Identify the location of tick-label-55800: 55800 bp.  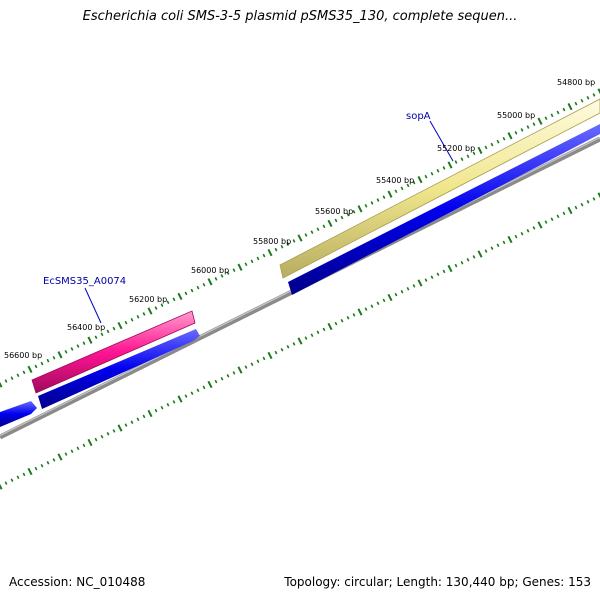
(272, 241).